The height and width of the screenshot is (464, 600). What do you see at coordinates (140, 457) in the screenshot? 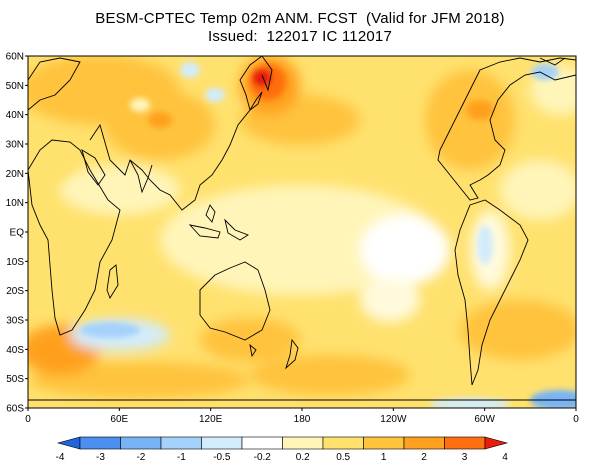
I see `colorbar-label: -2` at bounding box center [140, 457].